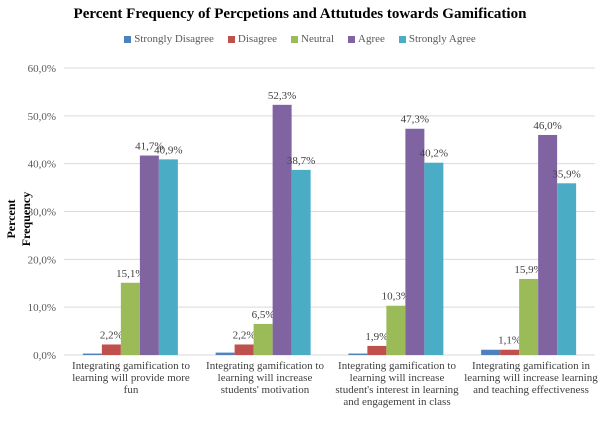  Describe the element at coordinates (509, 341) in the screenshot. I see `data-label: 1,1%` at that location.